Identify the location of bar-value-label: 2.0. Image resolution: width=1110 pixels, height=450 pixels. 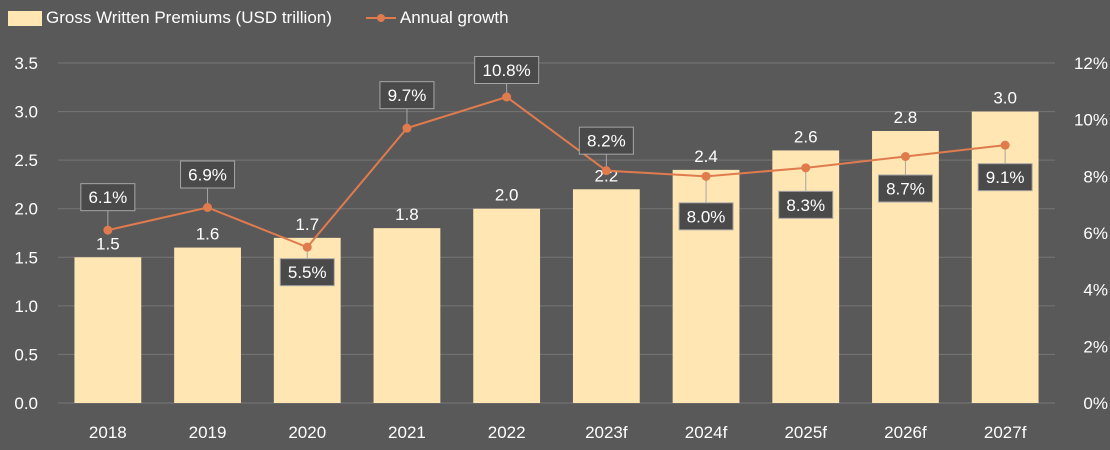
(507, 195).